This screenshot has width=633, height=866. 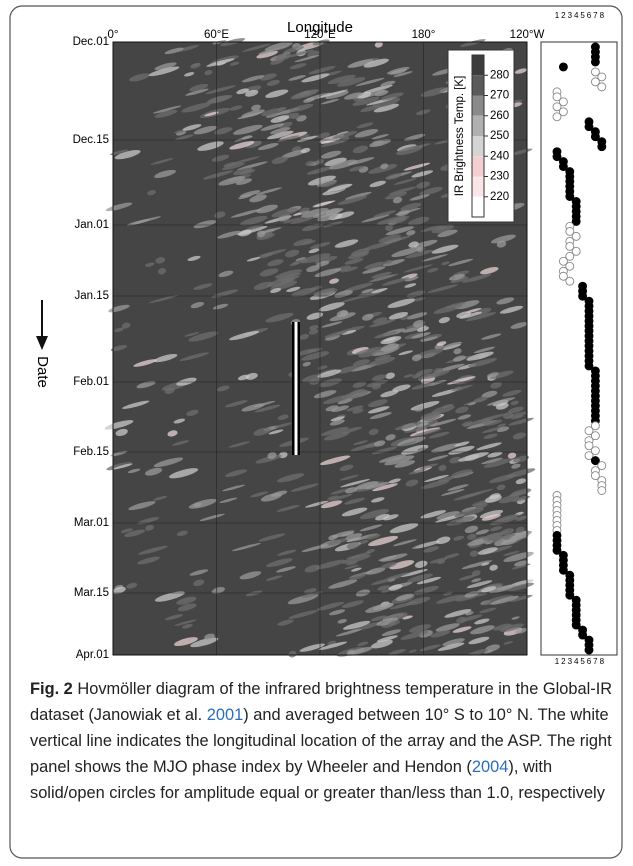 I want to click on colorbar-tick-label: 260, so click(x=499, y=116).